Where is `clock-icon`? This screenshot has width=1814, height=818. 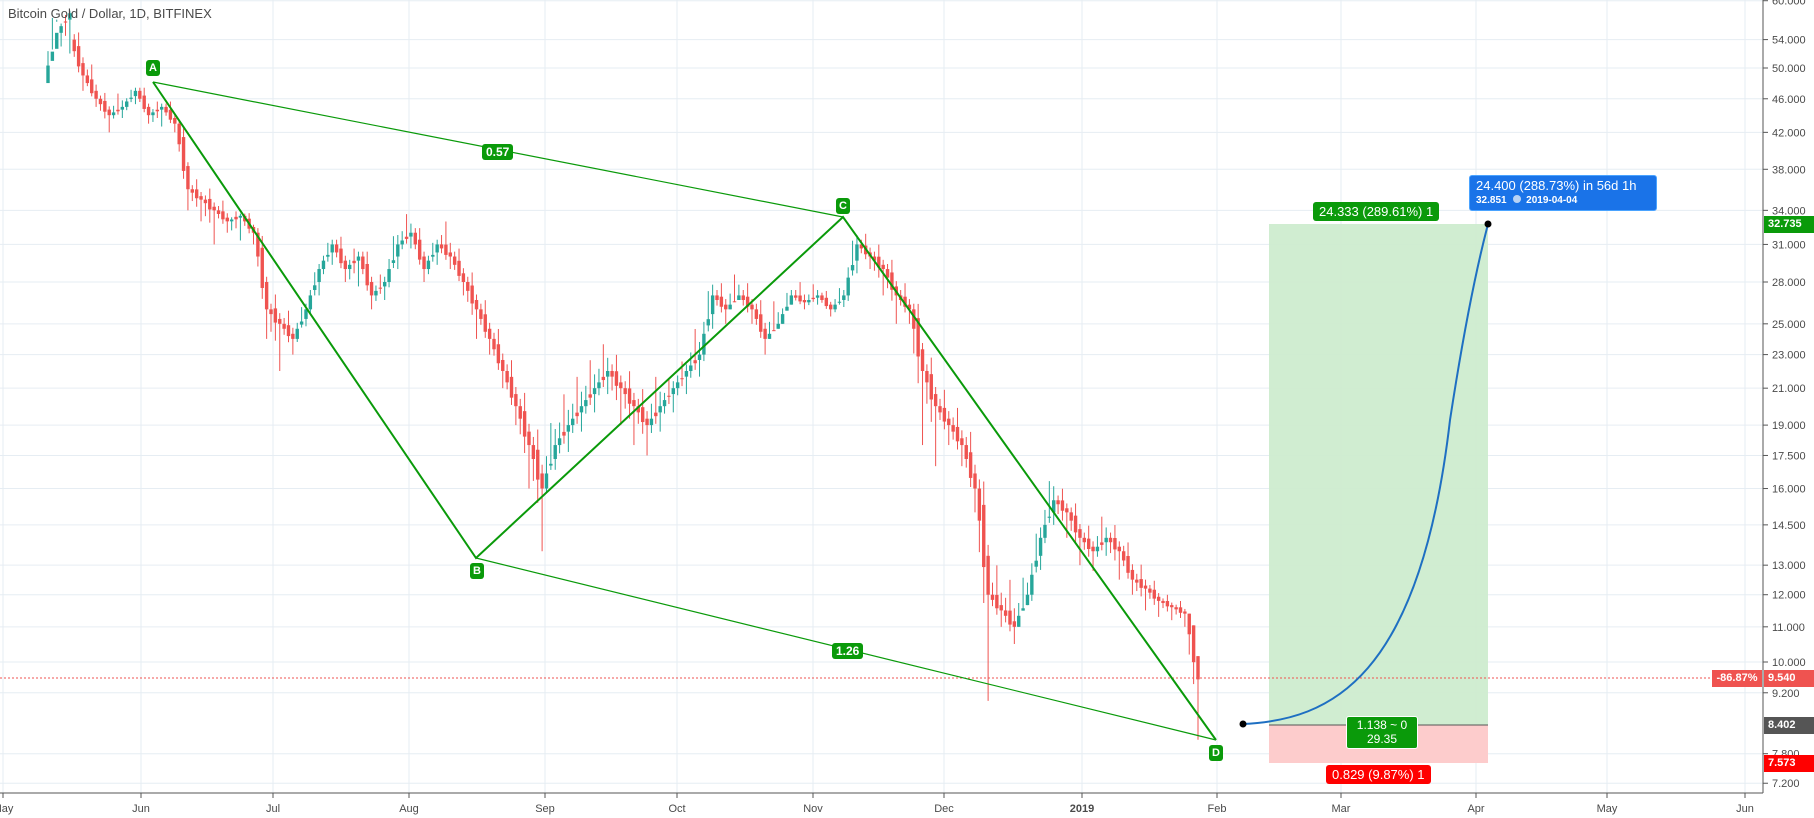
clock-icon is located at coordinates (1517, 199).